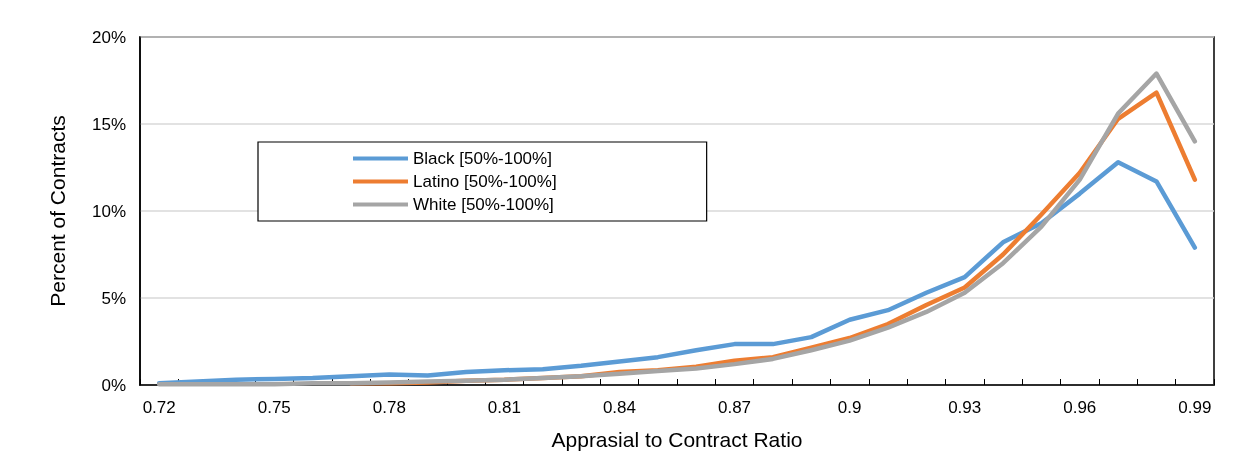  What do you see at coordinates (485, 181) in the screenshot?
I see `legend-label: Latino [50%-100%]` at bounding box center [485, 181].